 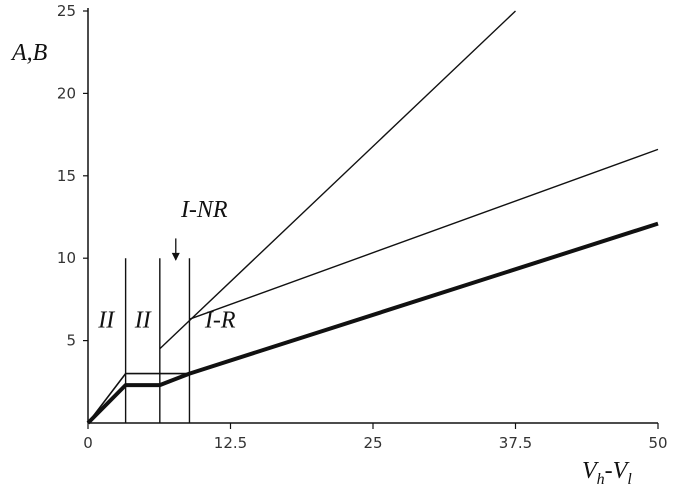 I want to click on x-axis-label-sub-h: h, so click(x=601, y=479).